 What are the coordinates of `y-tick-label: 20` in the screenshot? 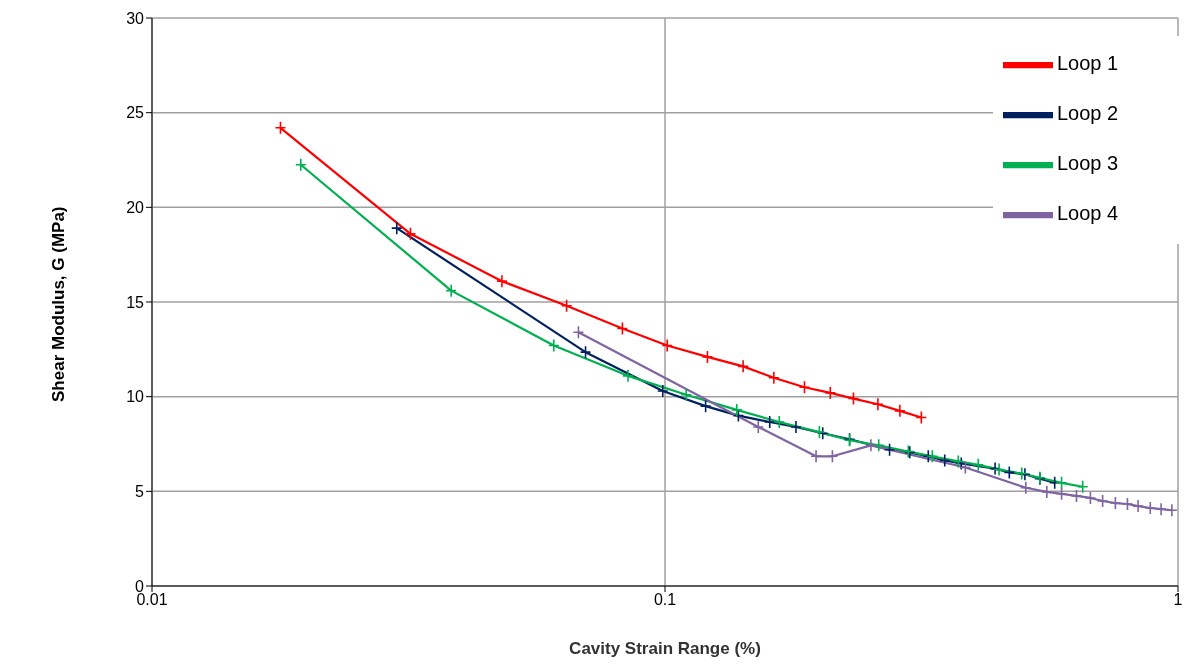 It's located at (135, 208).